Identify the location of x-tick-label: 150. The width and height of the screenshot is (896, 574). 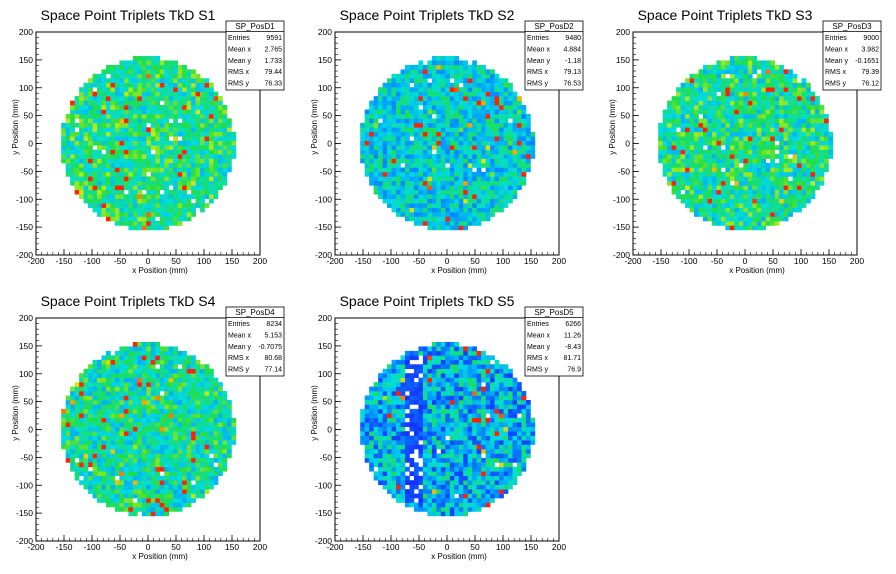
(232, 261).